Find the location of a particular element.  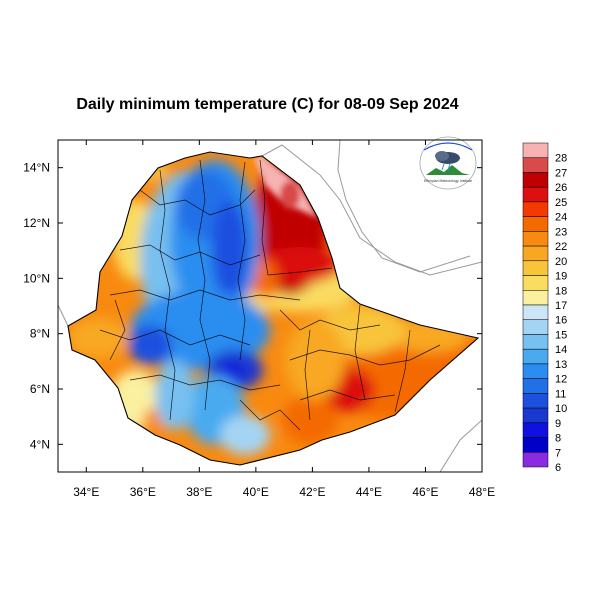

lon-tick-label: 46°E is located at coordinates (425, 492).